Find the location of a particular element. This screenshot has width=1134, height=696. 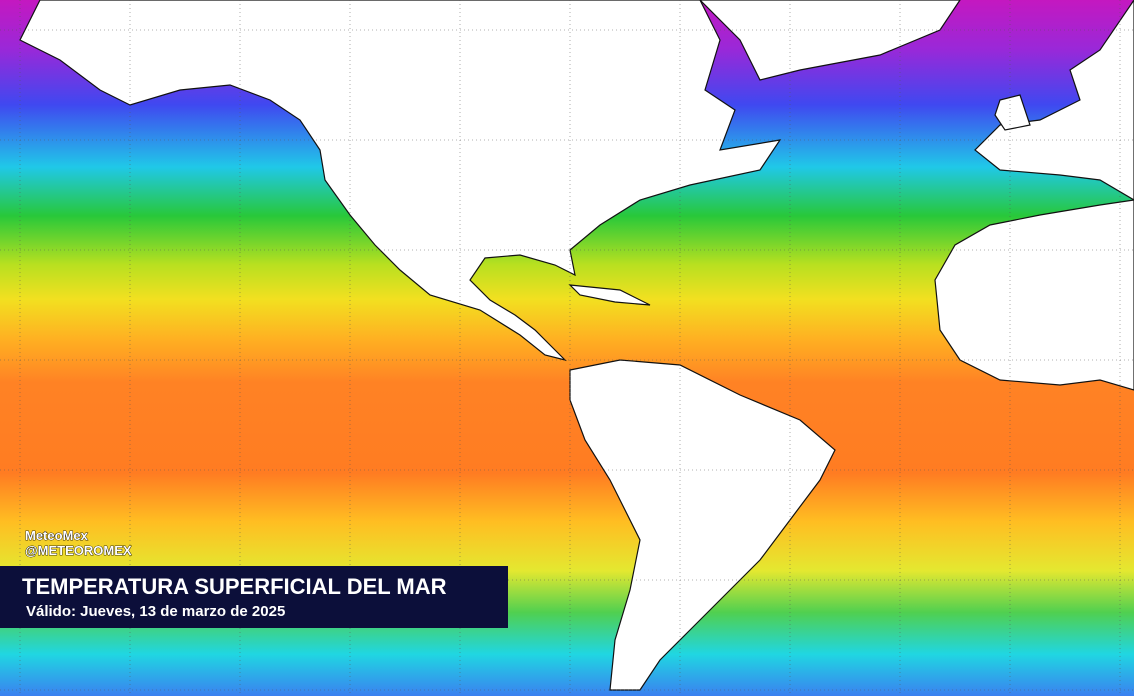

cuba is located at coordinates (609, 295).